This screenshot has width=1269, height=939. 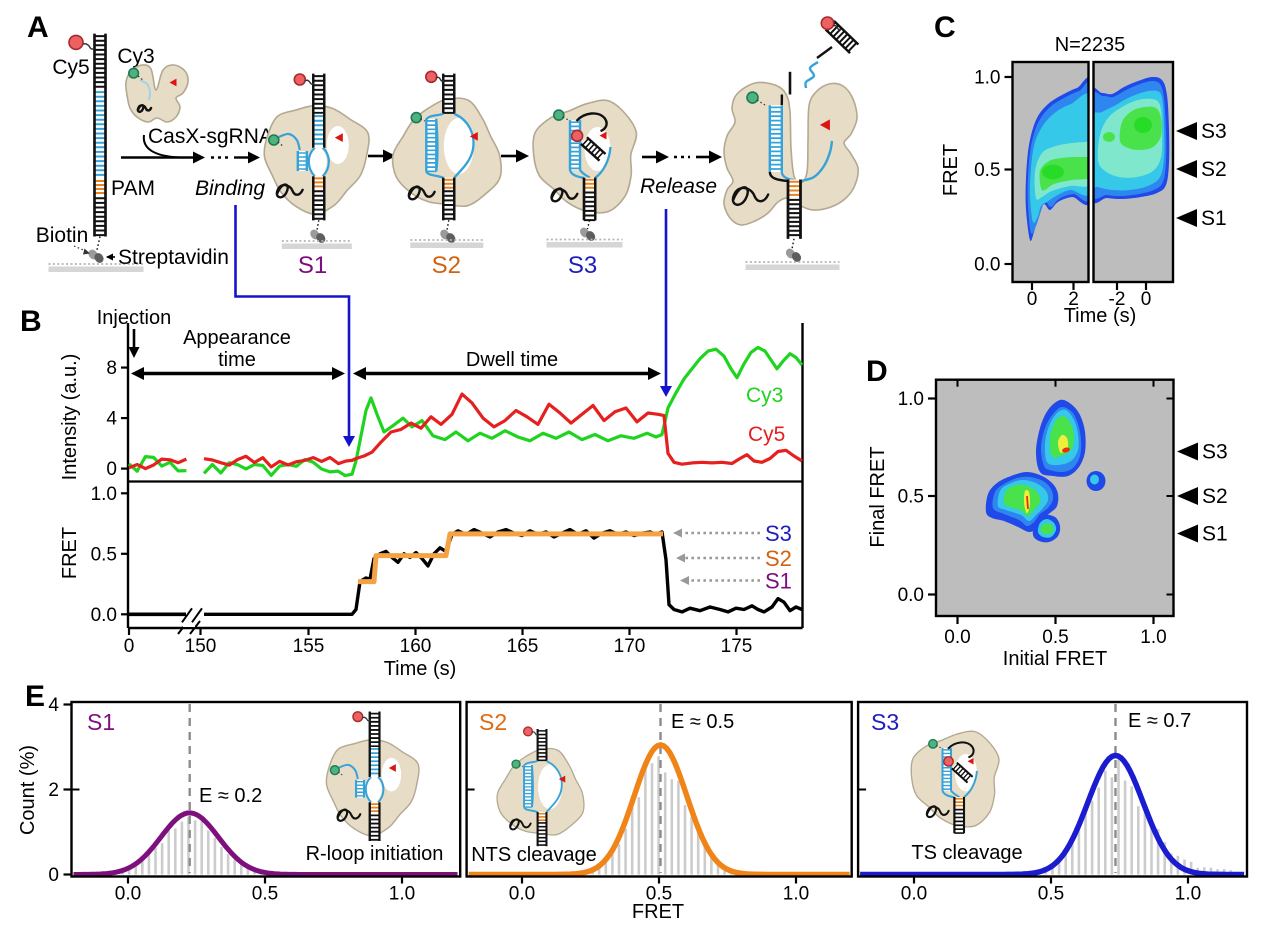 What do you see at coordinates (1117, 299) in the screenshot?
I see `svg-text: -2` at bounding box center [1117, 299].